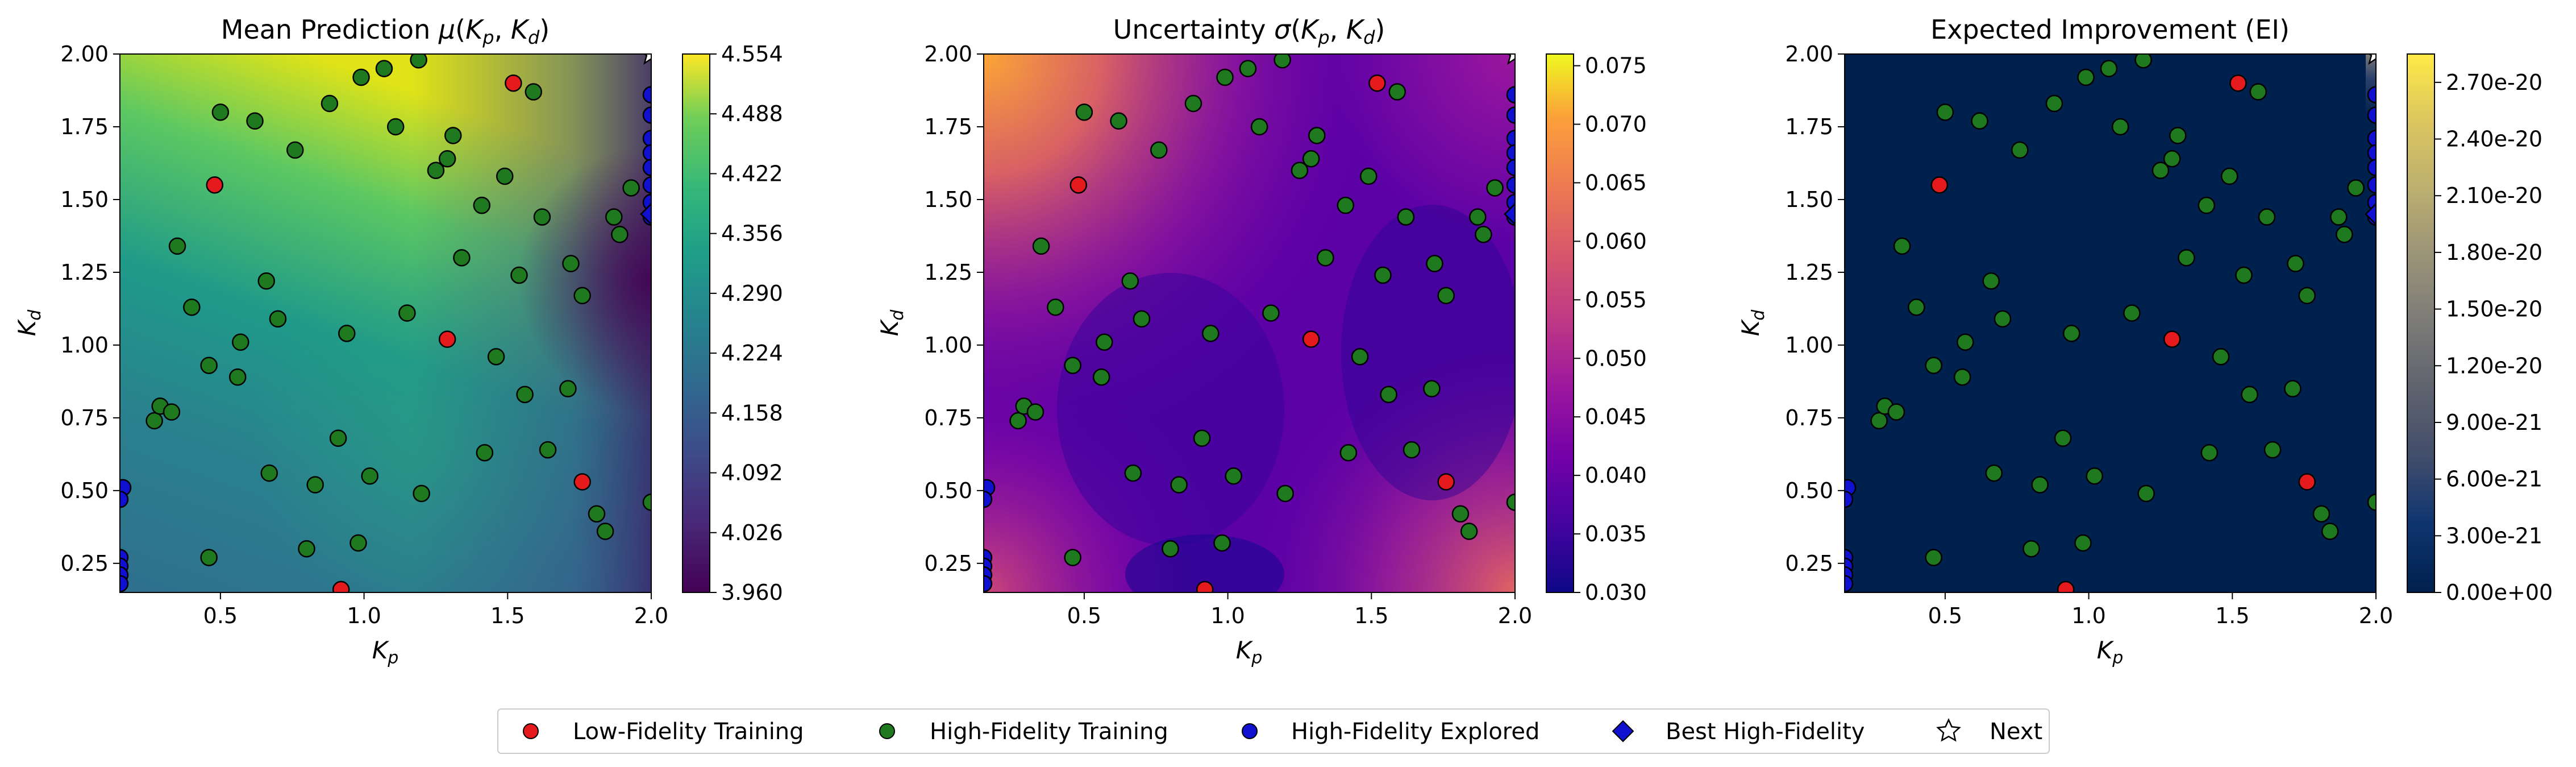 Image resolution: width=2576 pixels, height=767 pixels. I want to click on legend-label: Low-Fidelity Training, so click(688, 732).